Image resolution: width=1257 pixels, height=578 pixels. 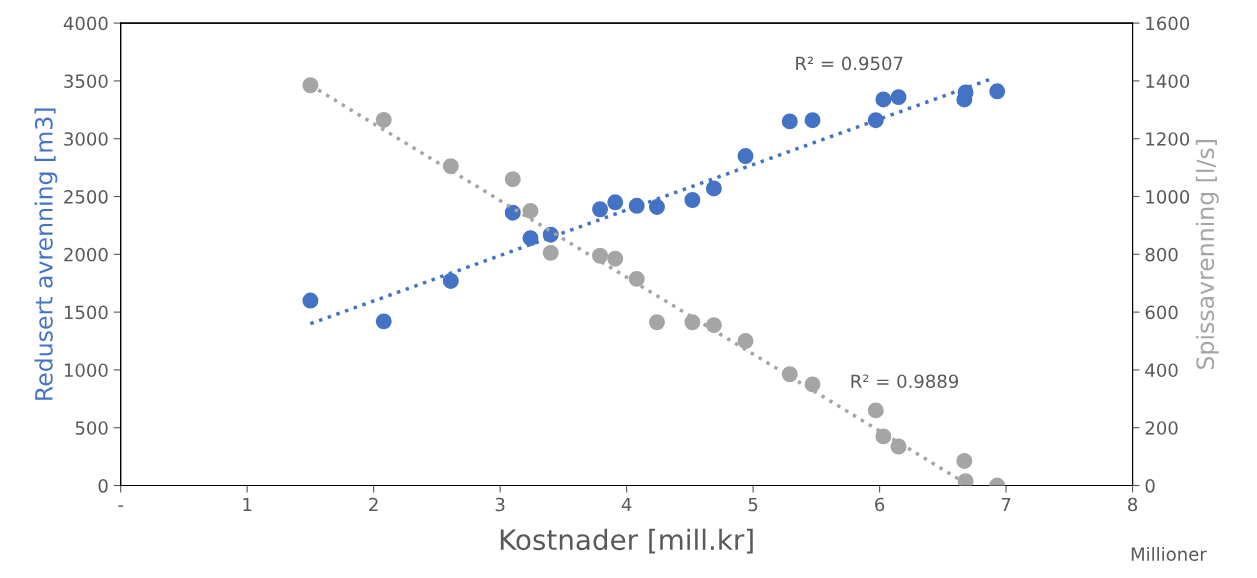 What do you see at coordinates (1161, 312) in the screenshot?
I see `y2-tick-label: 600` at bounding box center [1161, 312].